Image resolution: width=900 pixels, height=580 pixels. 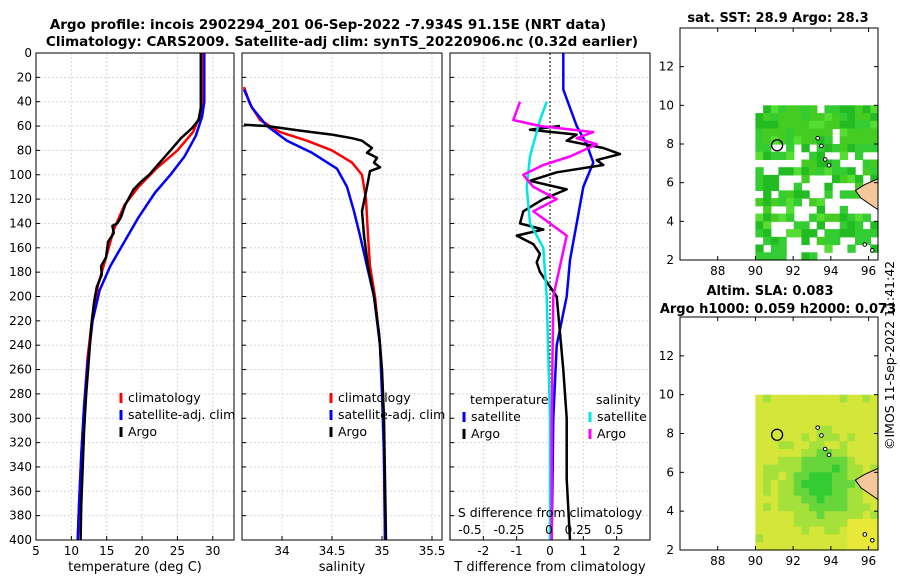 What do you see at coordinates (666, 67) in the screenshot?
I see `y-tick-label: 12` at bounding box center [666, 67].